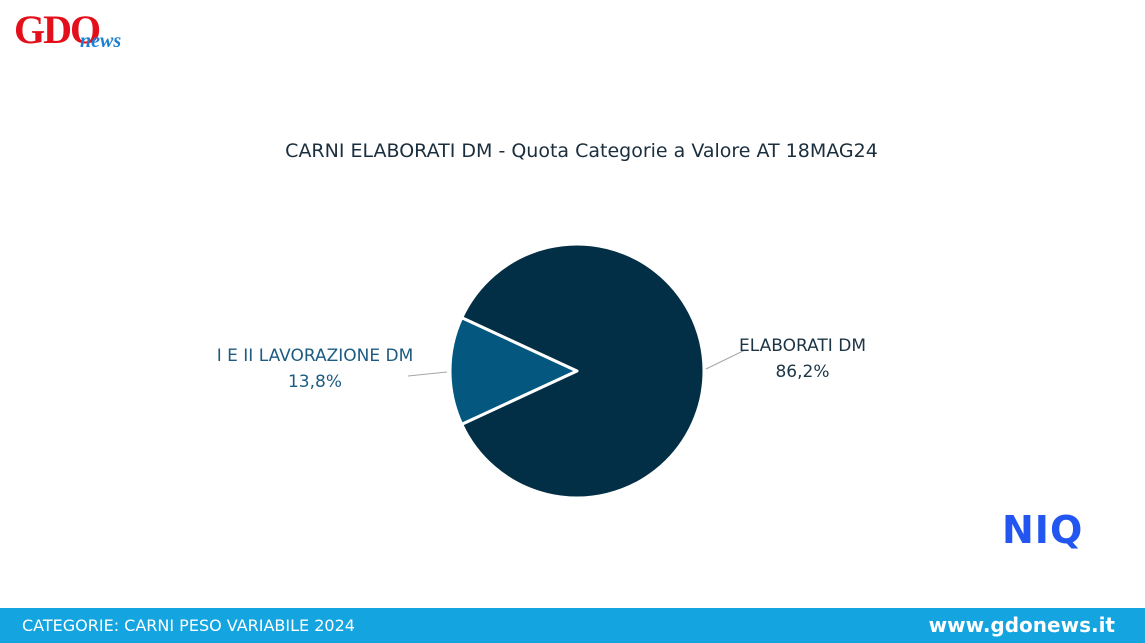 This screenshot has width=1145, height=643. Describe the element at coordinates (802, 359) in the screenshot. I see `data-label: ELABORATI DM 86,2%` at that location.